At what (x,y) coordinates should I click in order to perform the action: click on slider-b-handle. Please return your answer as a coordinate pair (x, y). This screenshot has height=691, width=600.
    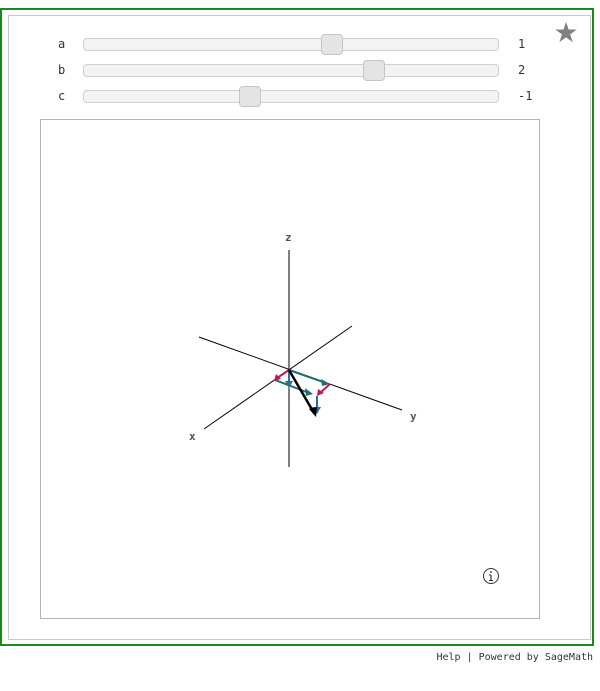
    Looking at the image, I should click on (373, 70).